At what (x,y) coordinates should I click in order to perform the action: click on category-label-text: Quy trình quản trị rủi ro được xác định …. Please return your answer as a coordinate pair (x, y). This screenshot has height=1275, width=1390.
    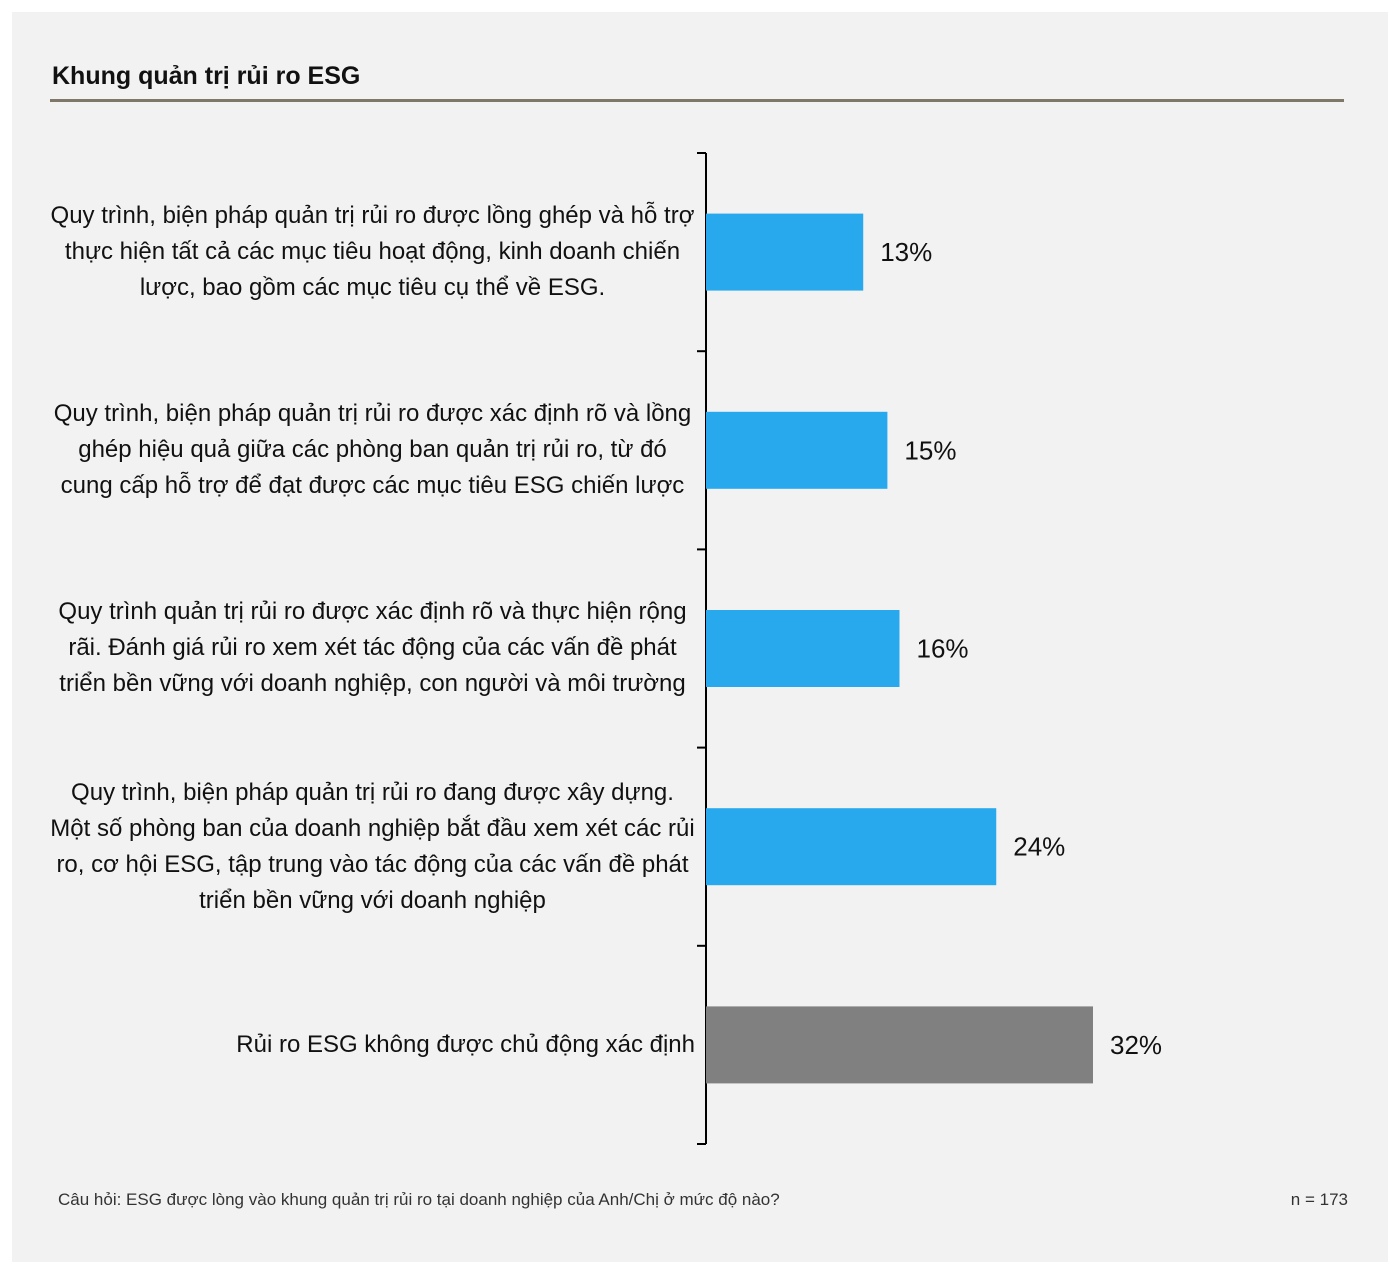
    Looking at the image, I should click on (372, 648).